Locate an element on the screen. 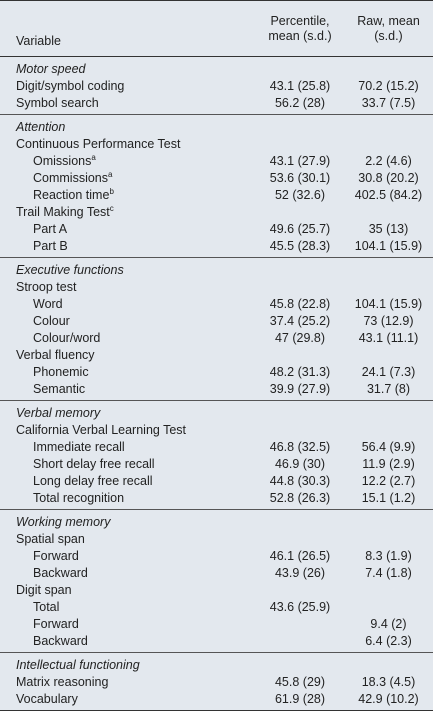 The width and height of the screenshot is (433, 711). percentile-cell: 46.8 (32.5) is located at coordinates (300, 447).